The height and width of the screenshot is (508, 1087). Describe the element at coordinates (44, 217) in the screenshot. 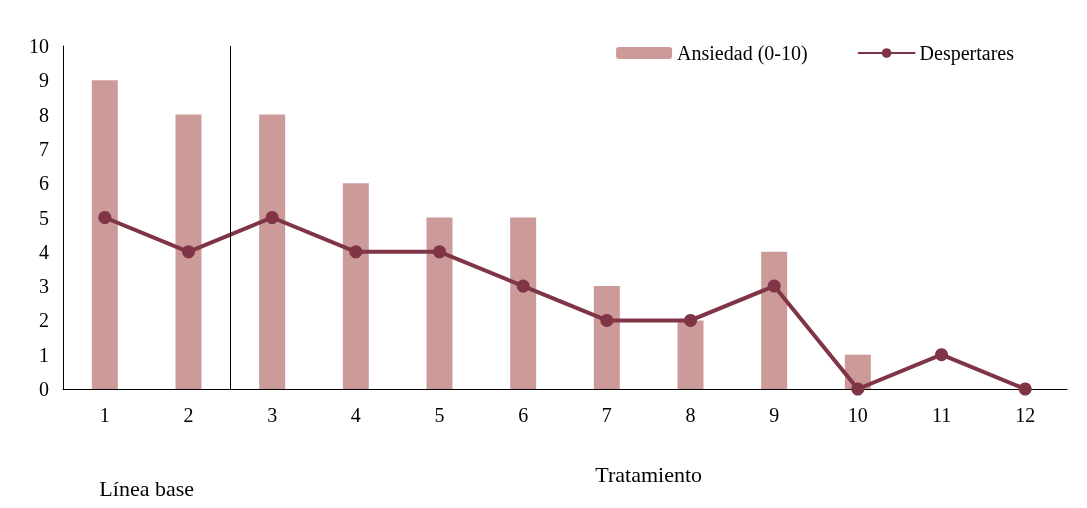

I see `y-tick-label: 5` at that location.